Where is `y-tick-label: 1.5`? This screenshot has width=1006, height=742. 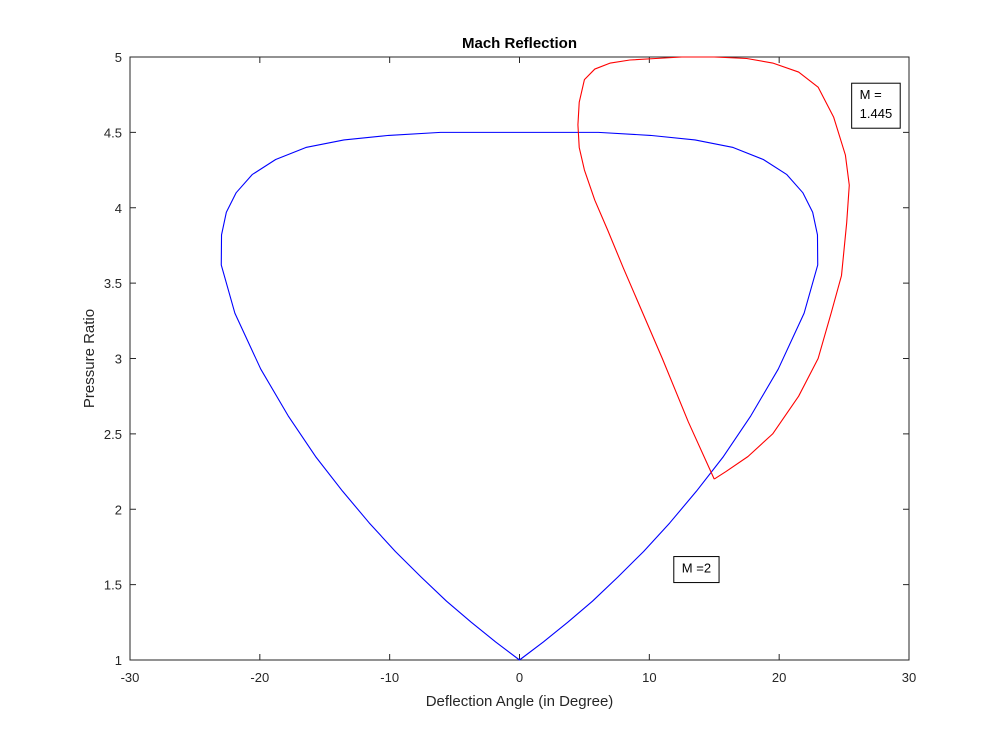
y-tick-label: 1.5 is located at coordinates (113, 585).